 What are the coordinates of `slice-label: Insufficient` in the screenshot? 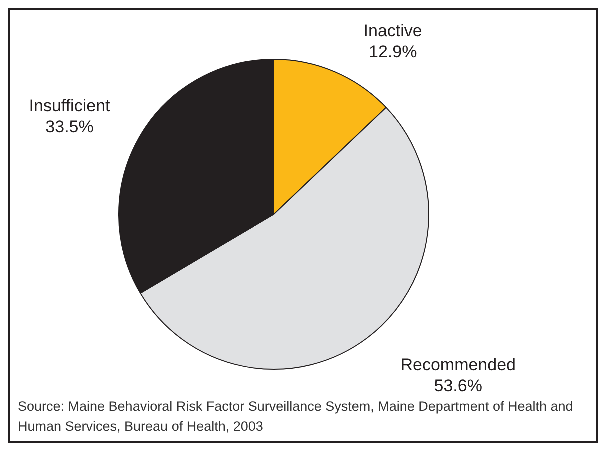 It's located at (70, 106).